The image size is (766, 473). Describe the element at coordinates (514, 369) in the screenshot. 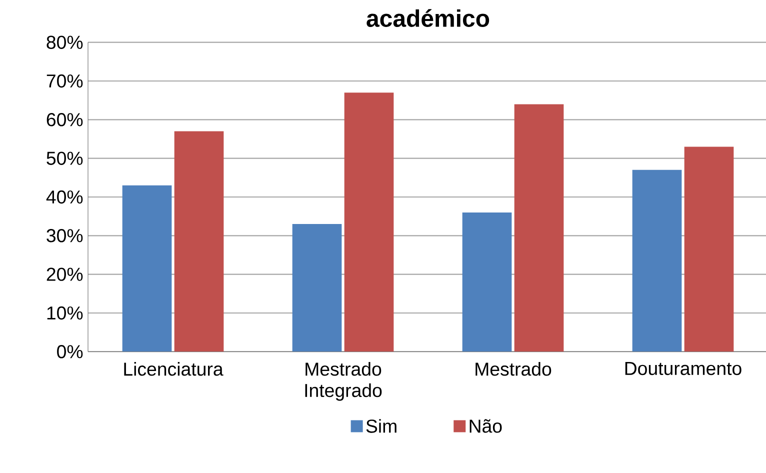

I see `x-tick-label: Mestrado` at that location.